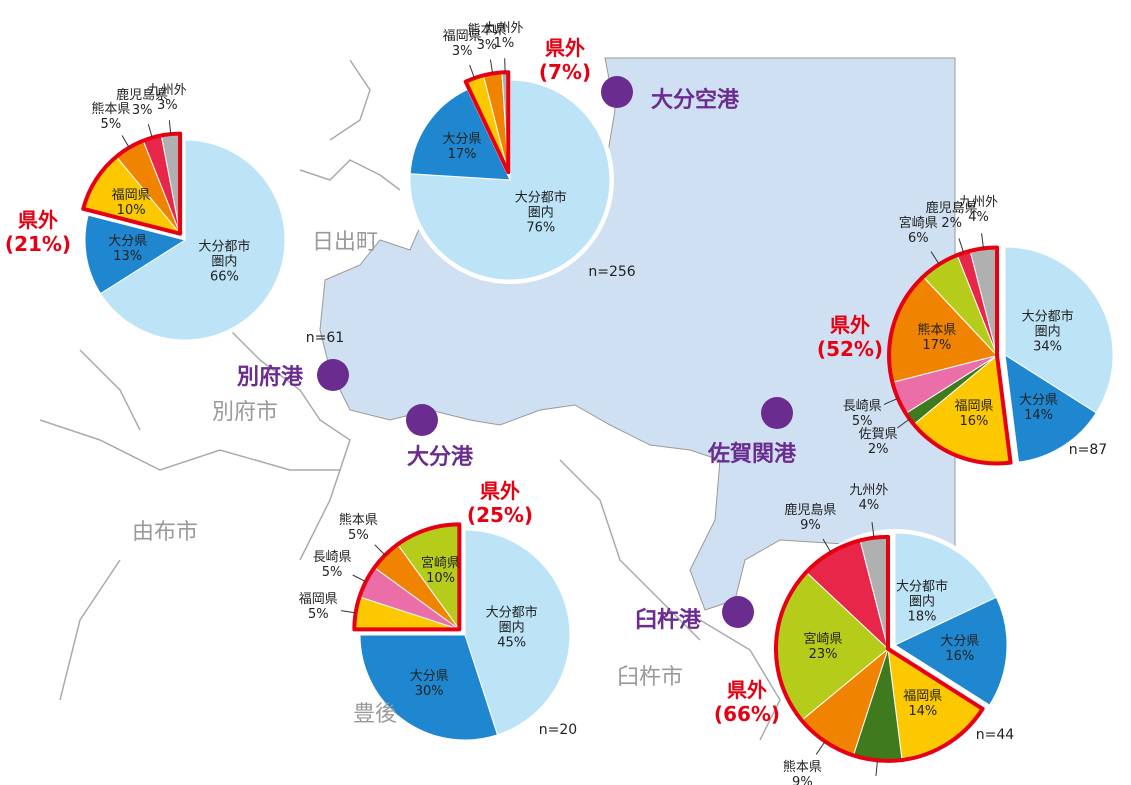 The width and height of the screenshot is (1131, 785). I want to click on category-label: 佐賀県, so click(878, 434).